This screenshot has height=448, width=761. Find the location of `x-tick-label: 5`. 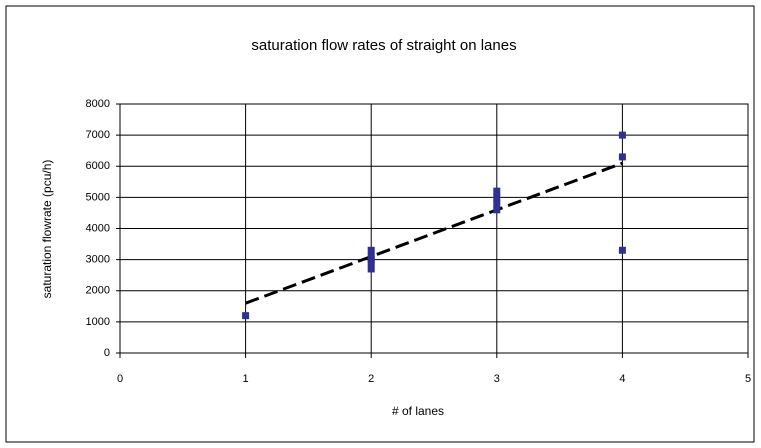

x-tick-label: 5 is located at coordinates (748, 379).